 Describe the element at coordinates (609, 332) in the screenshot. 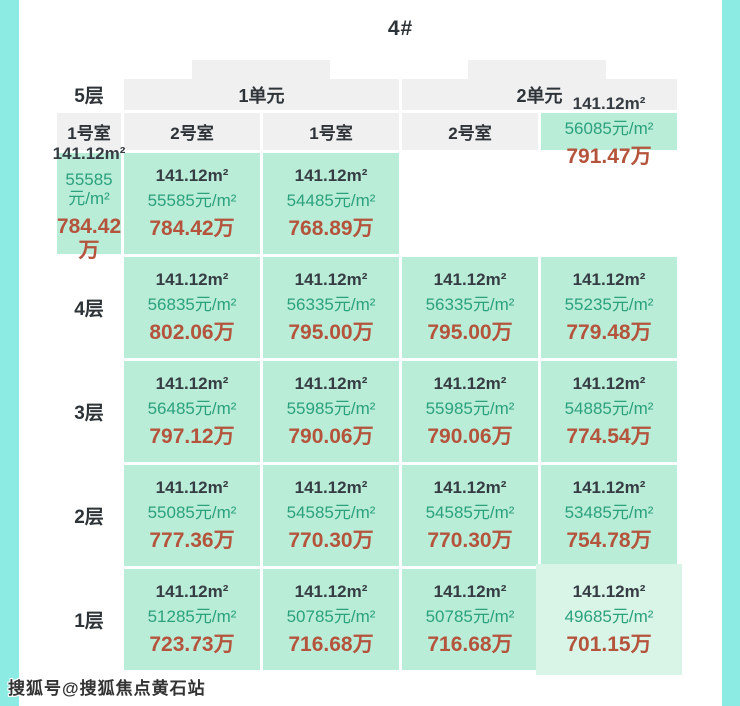

I see `cell-total-price: 779.48万` at that location.